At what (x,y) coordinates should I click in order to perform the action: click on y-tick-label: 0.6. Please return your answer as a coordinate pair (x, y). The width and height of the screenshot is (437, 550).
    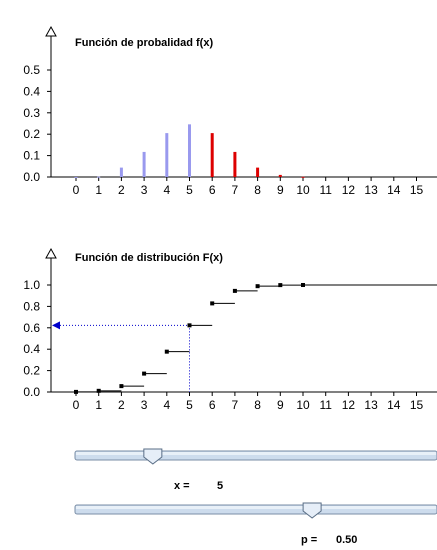
    Looking at the image, I should click on (31, 328).